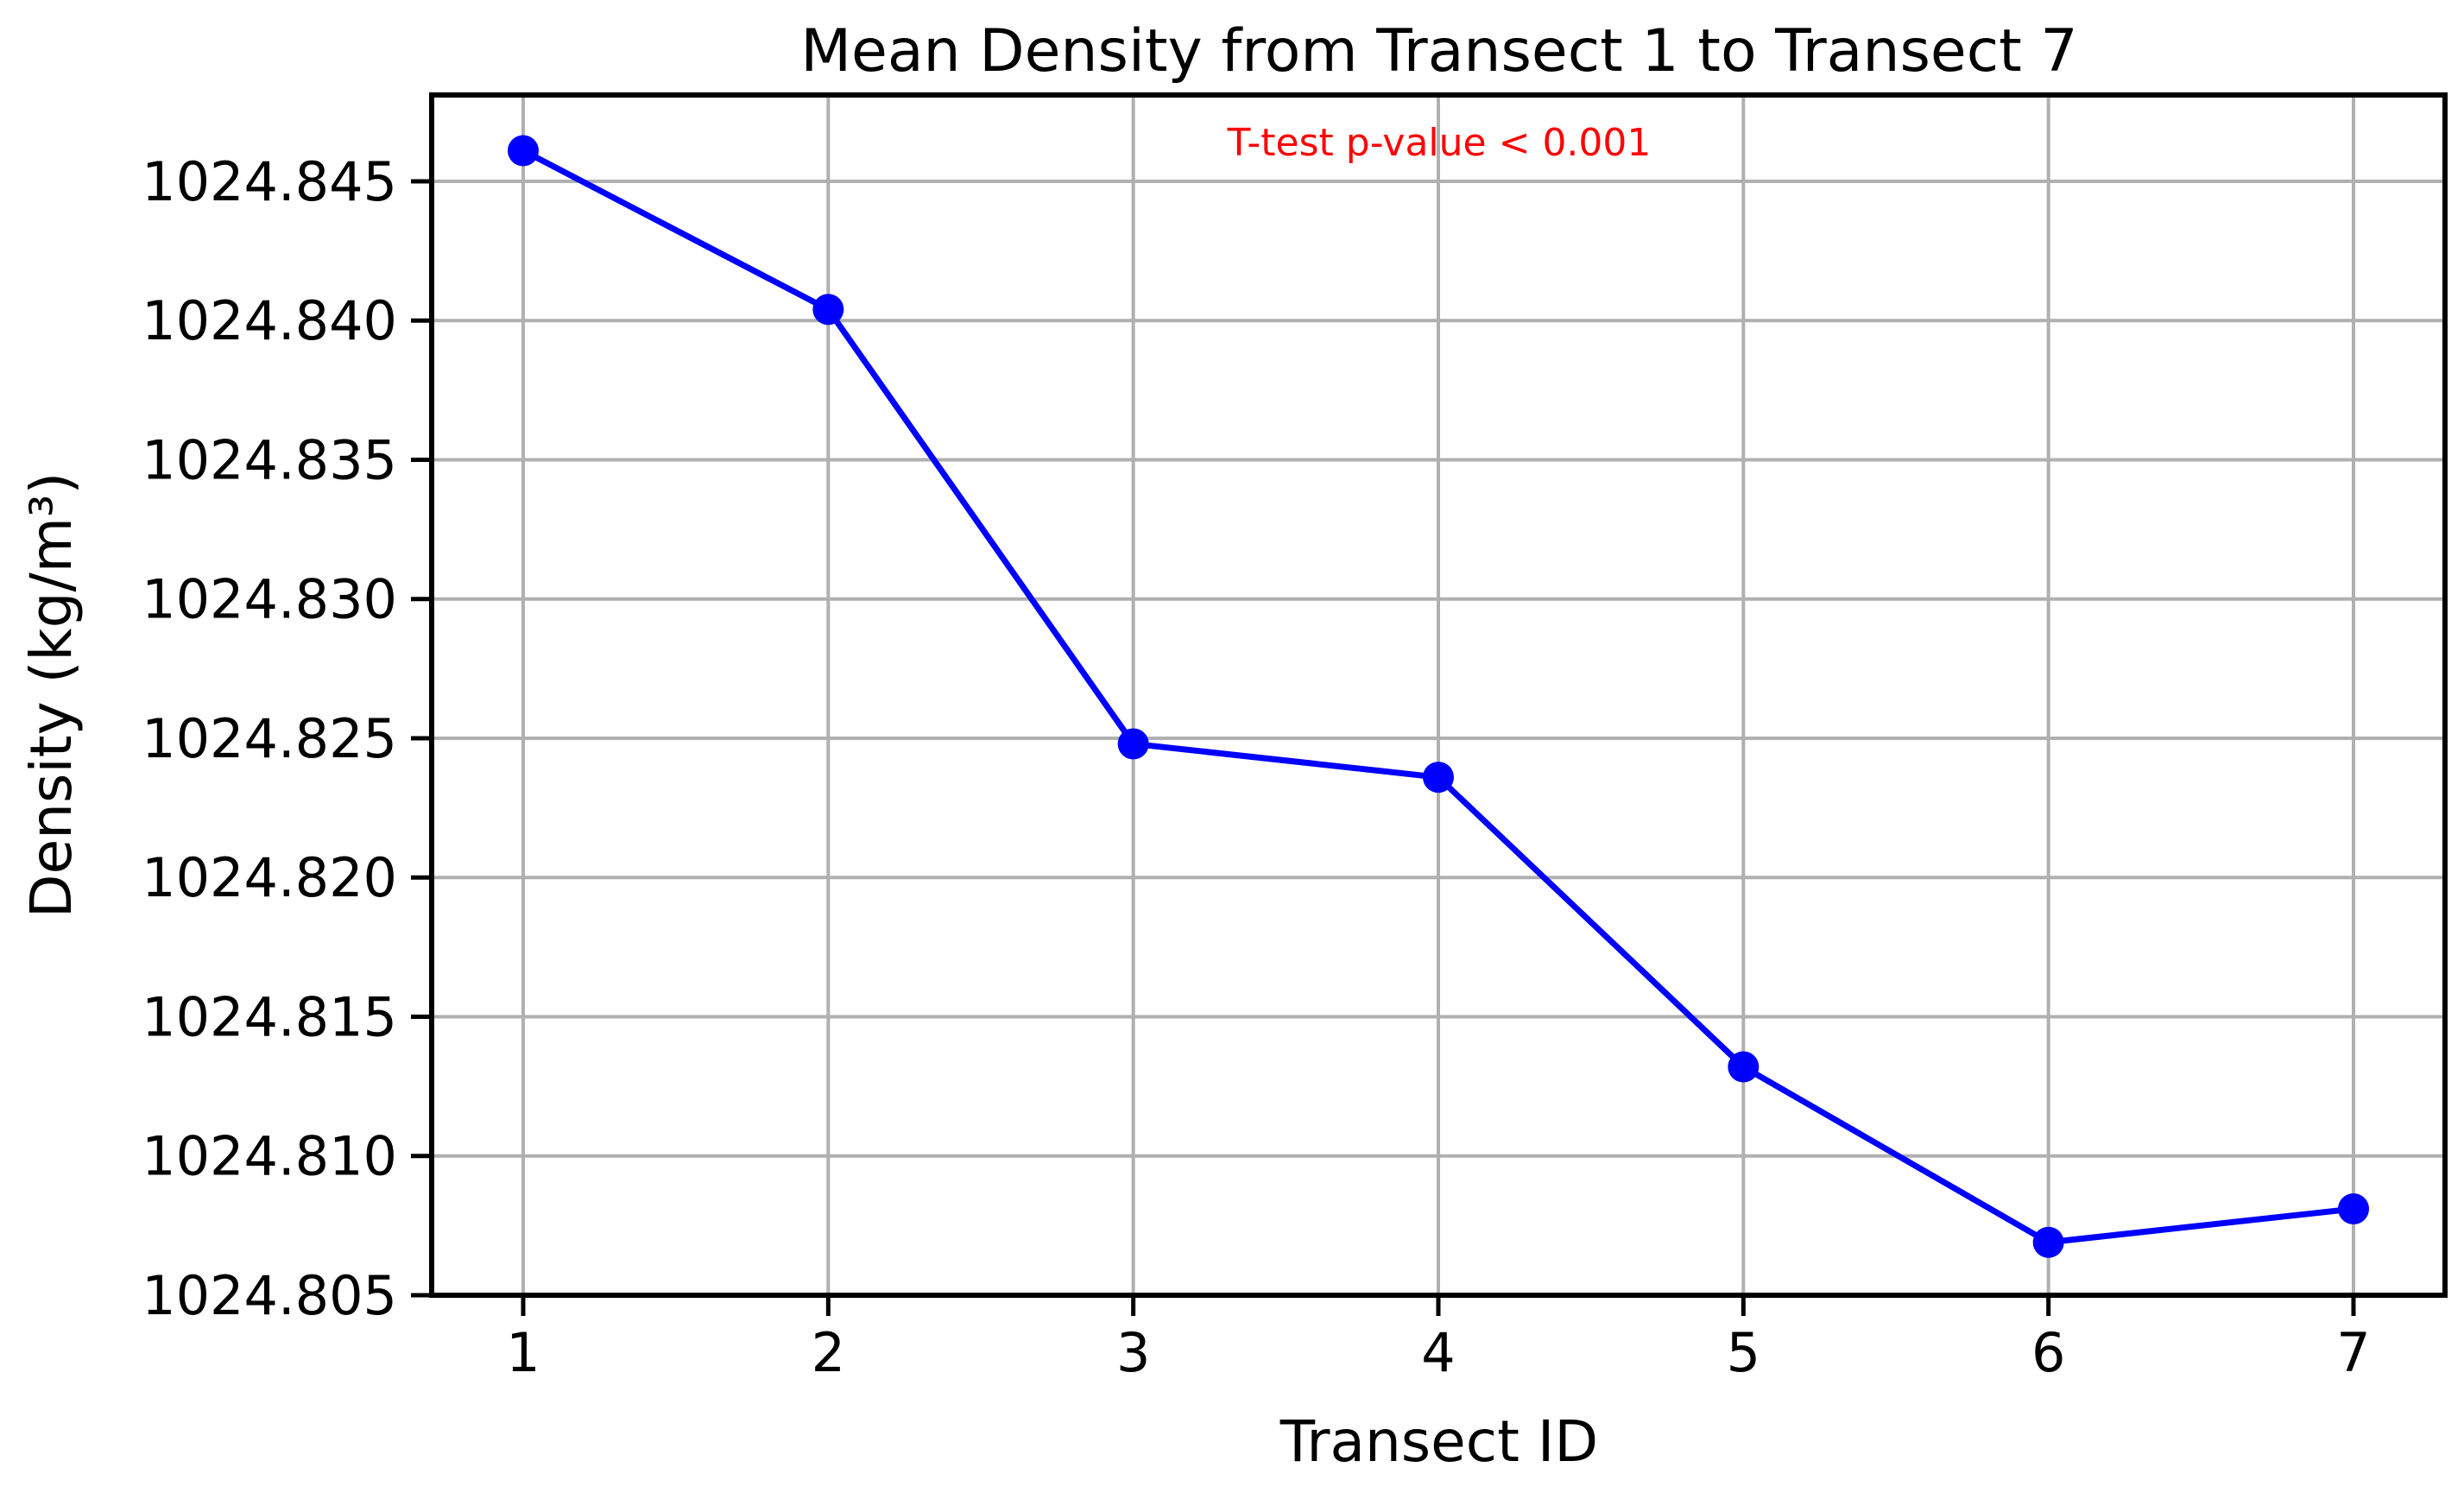 The height and width of the screenshot is (1499, 2464). Describe the element at coordinates (269, 460) in the screenshot. I see `y-tick-label: 1024.835` at that location.